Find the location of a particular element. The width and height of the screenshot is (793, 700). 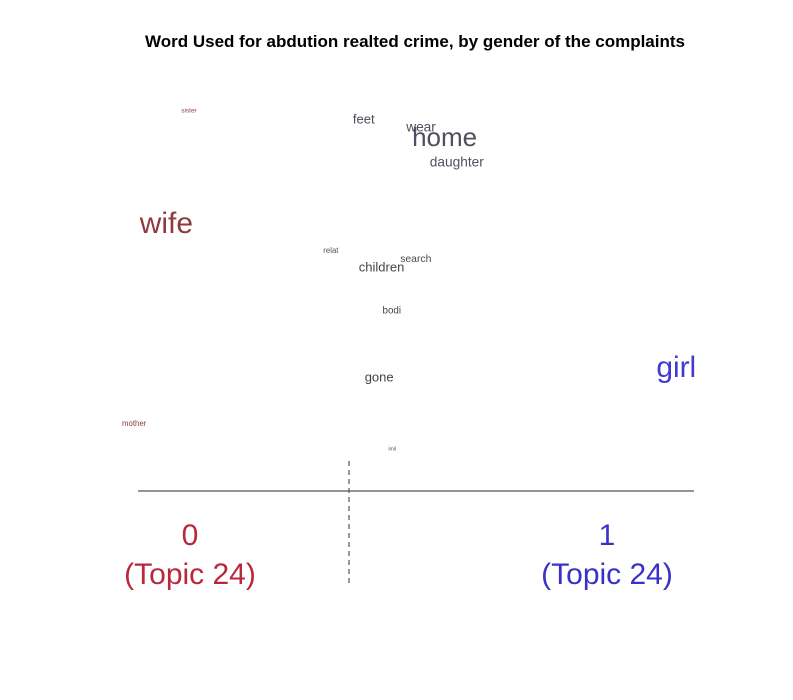

word-home: home is located at coordinates (444, 137).